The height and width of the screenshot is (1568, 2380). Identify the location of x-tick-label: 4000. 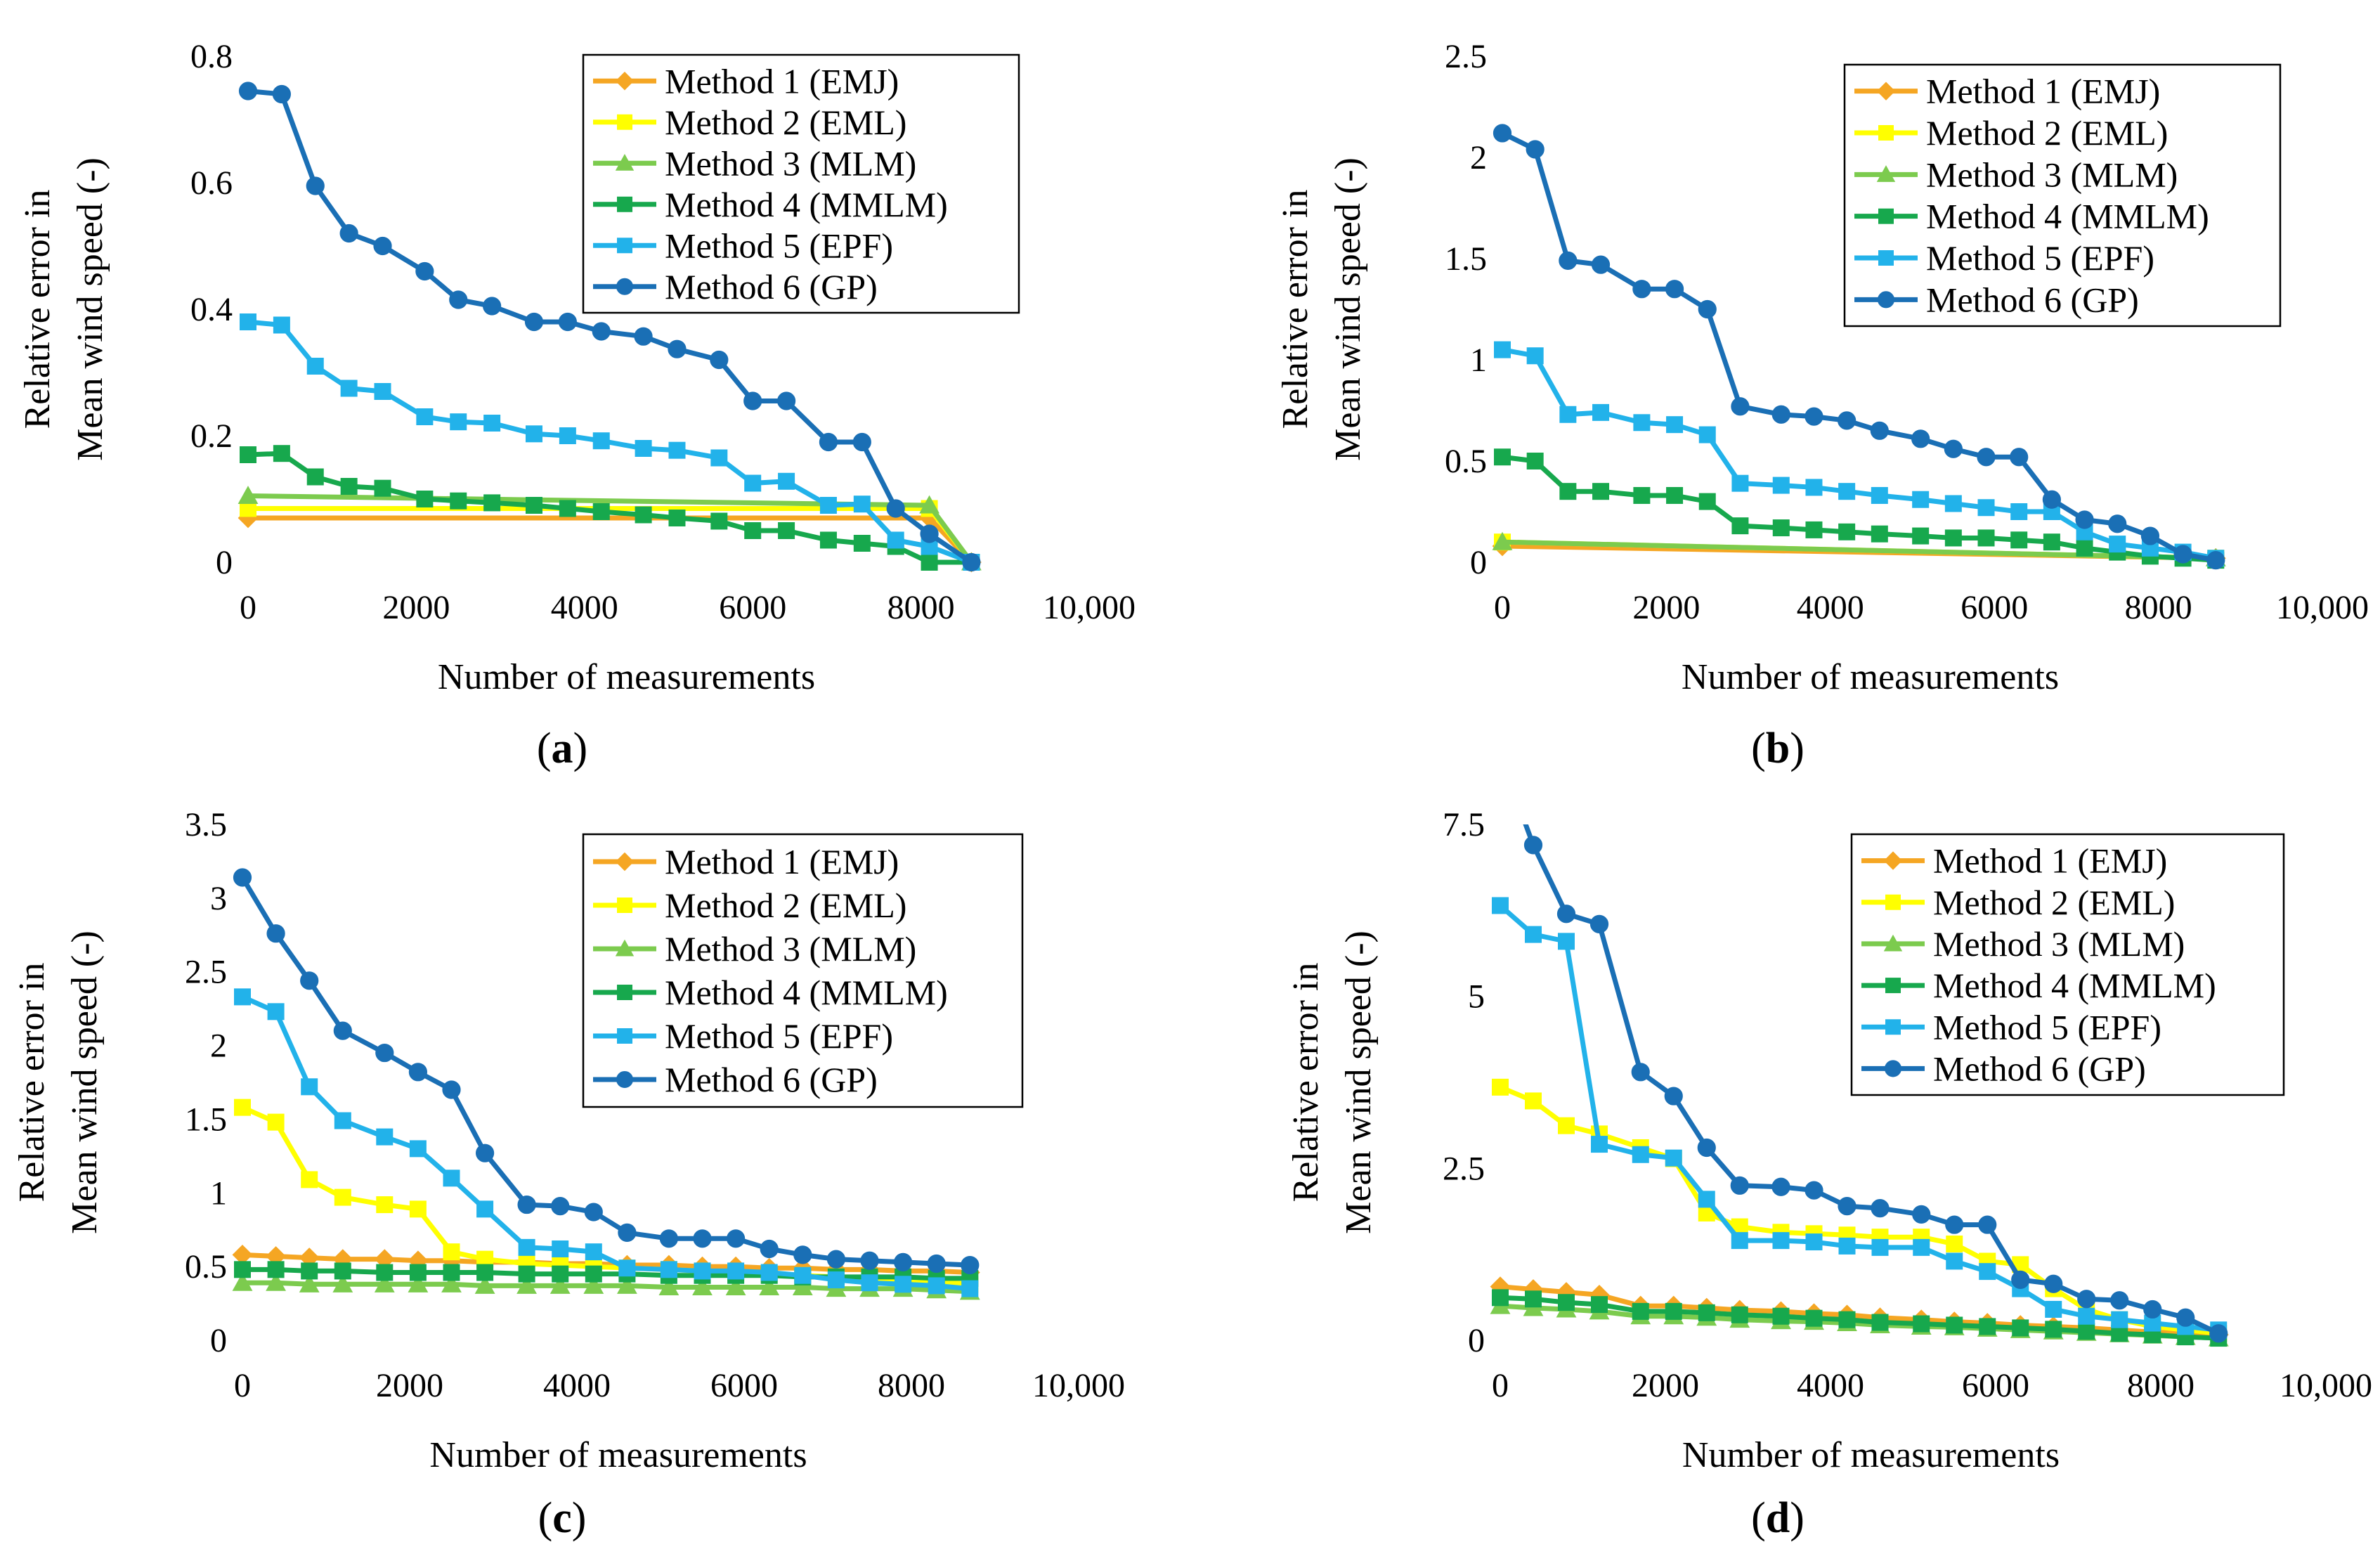
(1830, 1385).